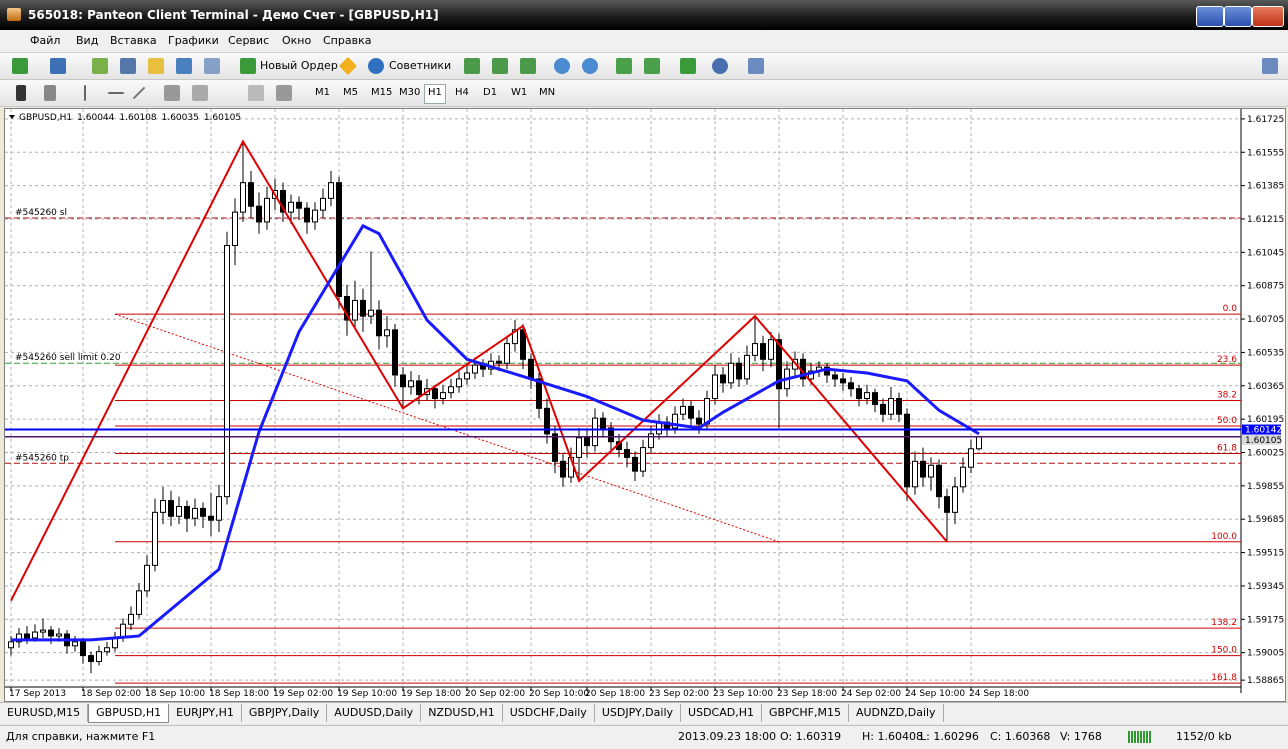 The width and height of the screenshot is (1288, 749). I want to click on menu-item: Справка, so click(347, 40).